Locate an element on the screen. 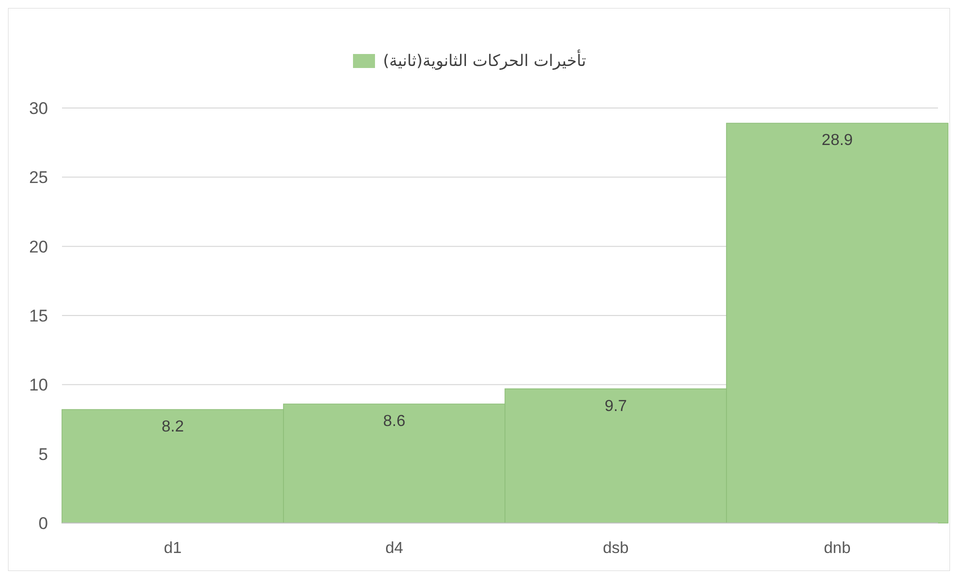  x-tick-label: dnb is located at coordinates (837, 548).